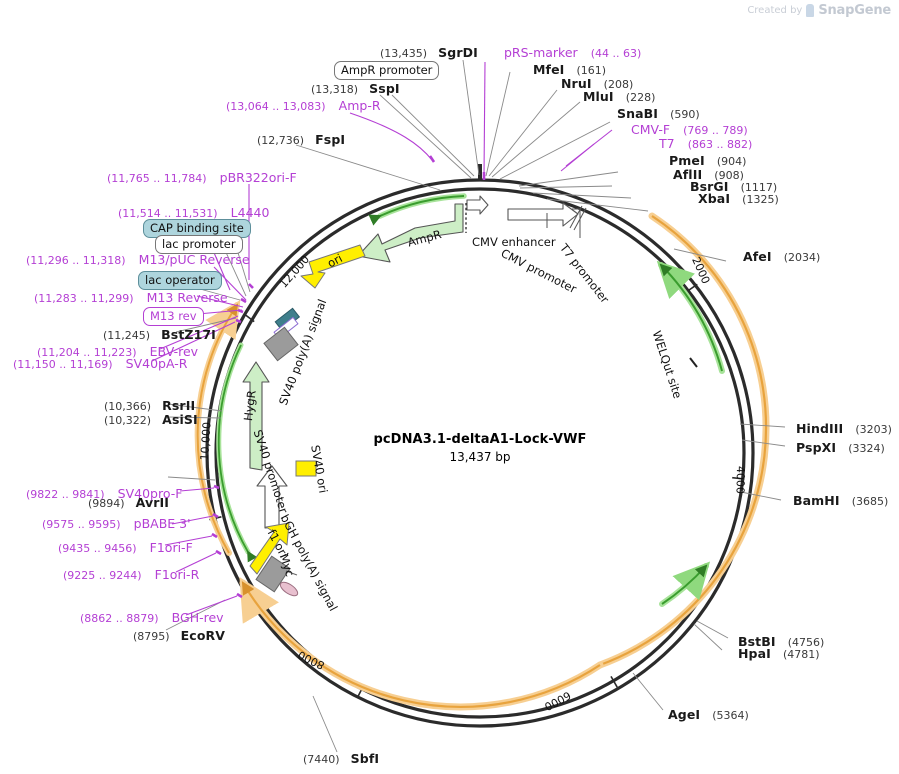 This screenshot has height=774, width=899. Describe the element at coordinates (714, 198) in the screenshot. I see `enzyme-xbai-name: XbaI` at that location.